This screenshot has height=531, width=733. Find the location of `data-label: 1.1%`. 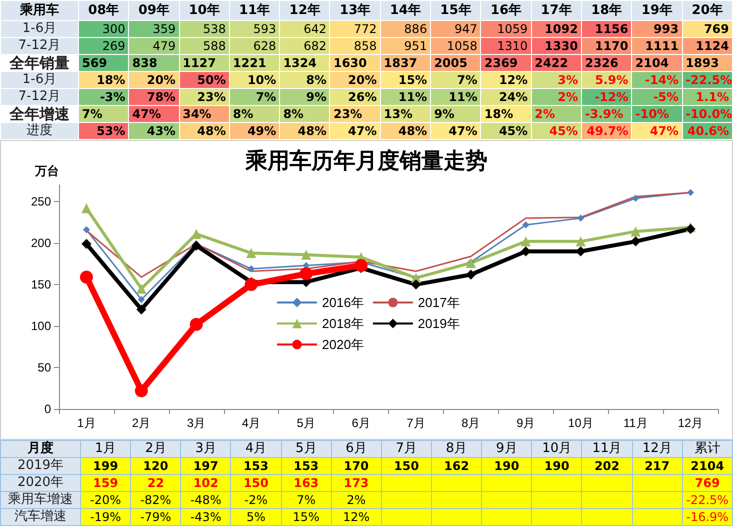

data-label: 1.1% is located at coordinates (707, 97).